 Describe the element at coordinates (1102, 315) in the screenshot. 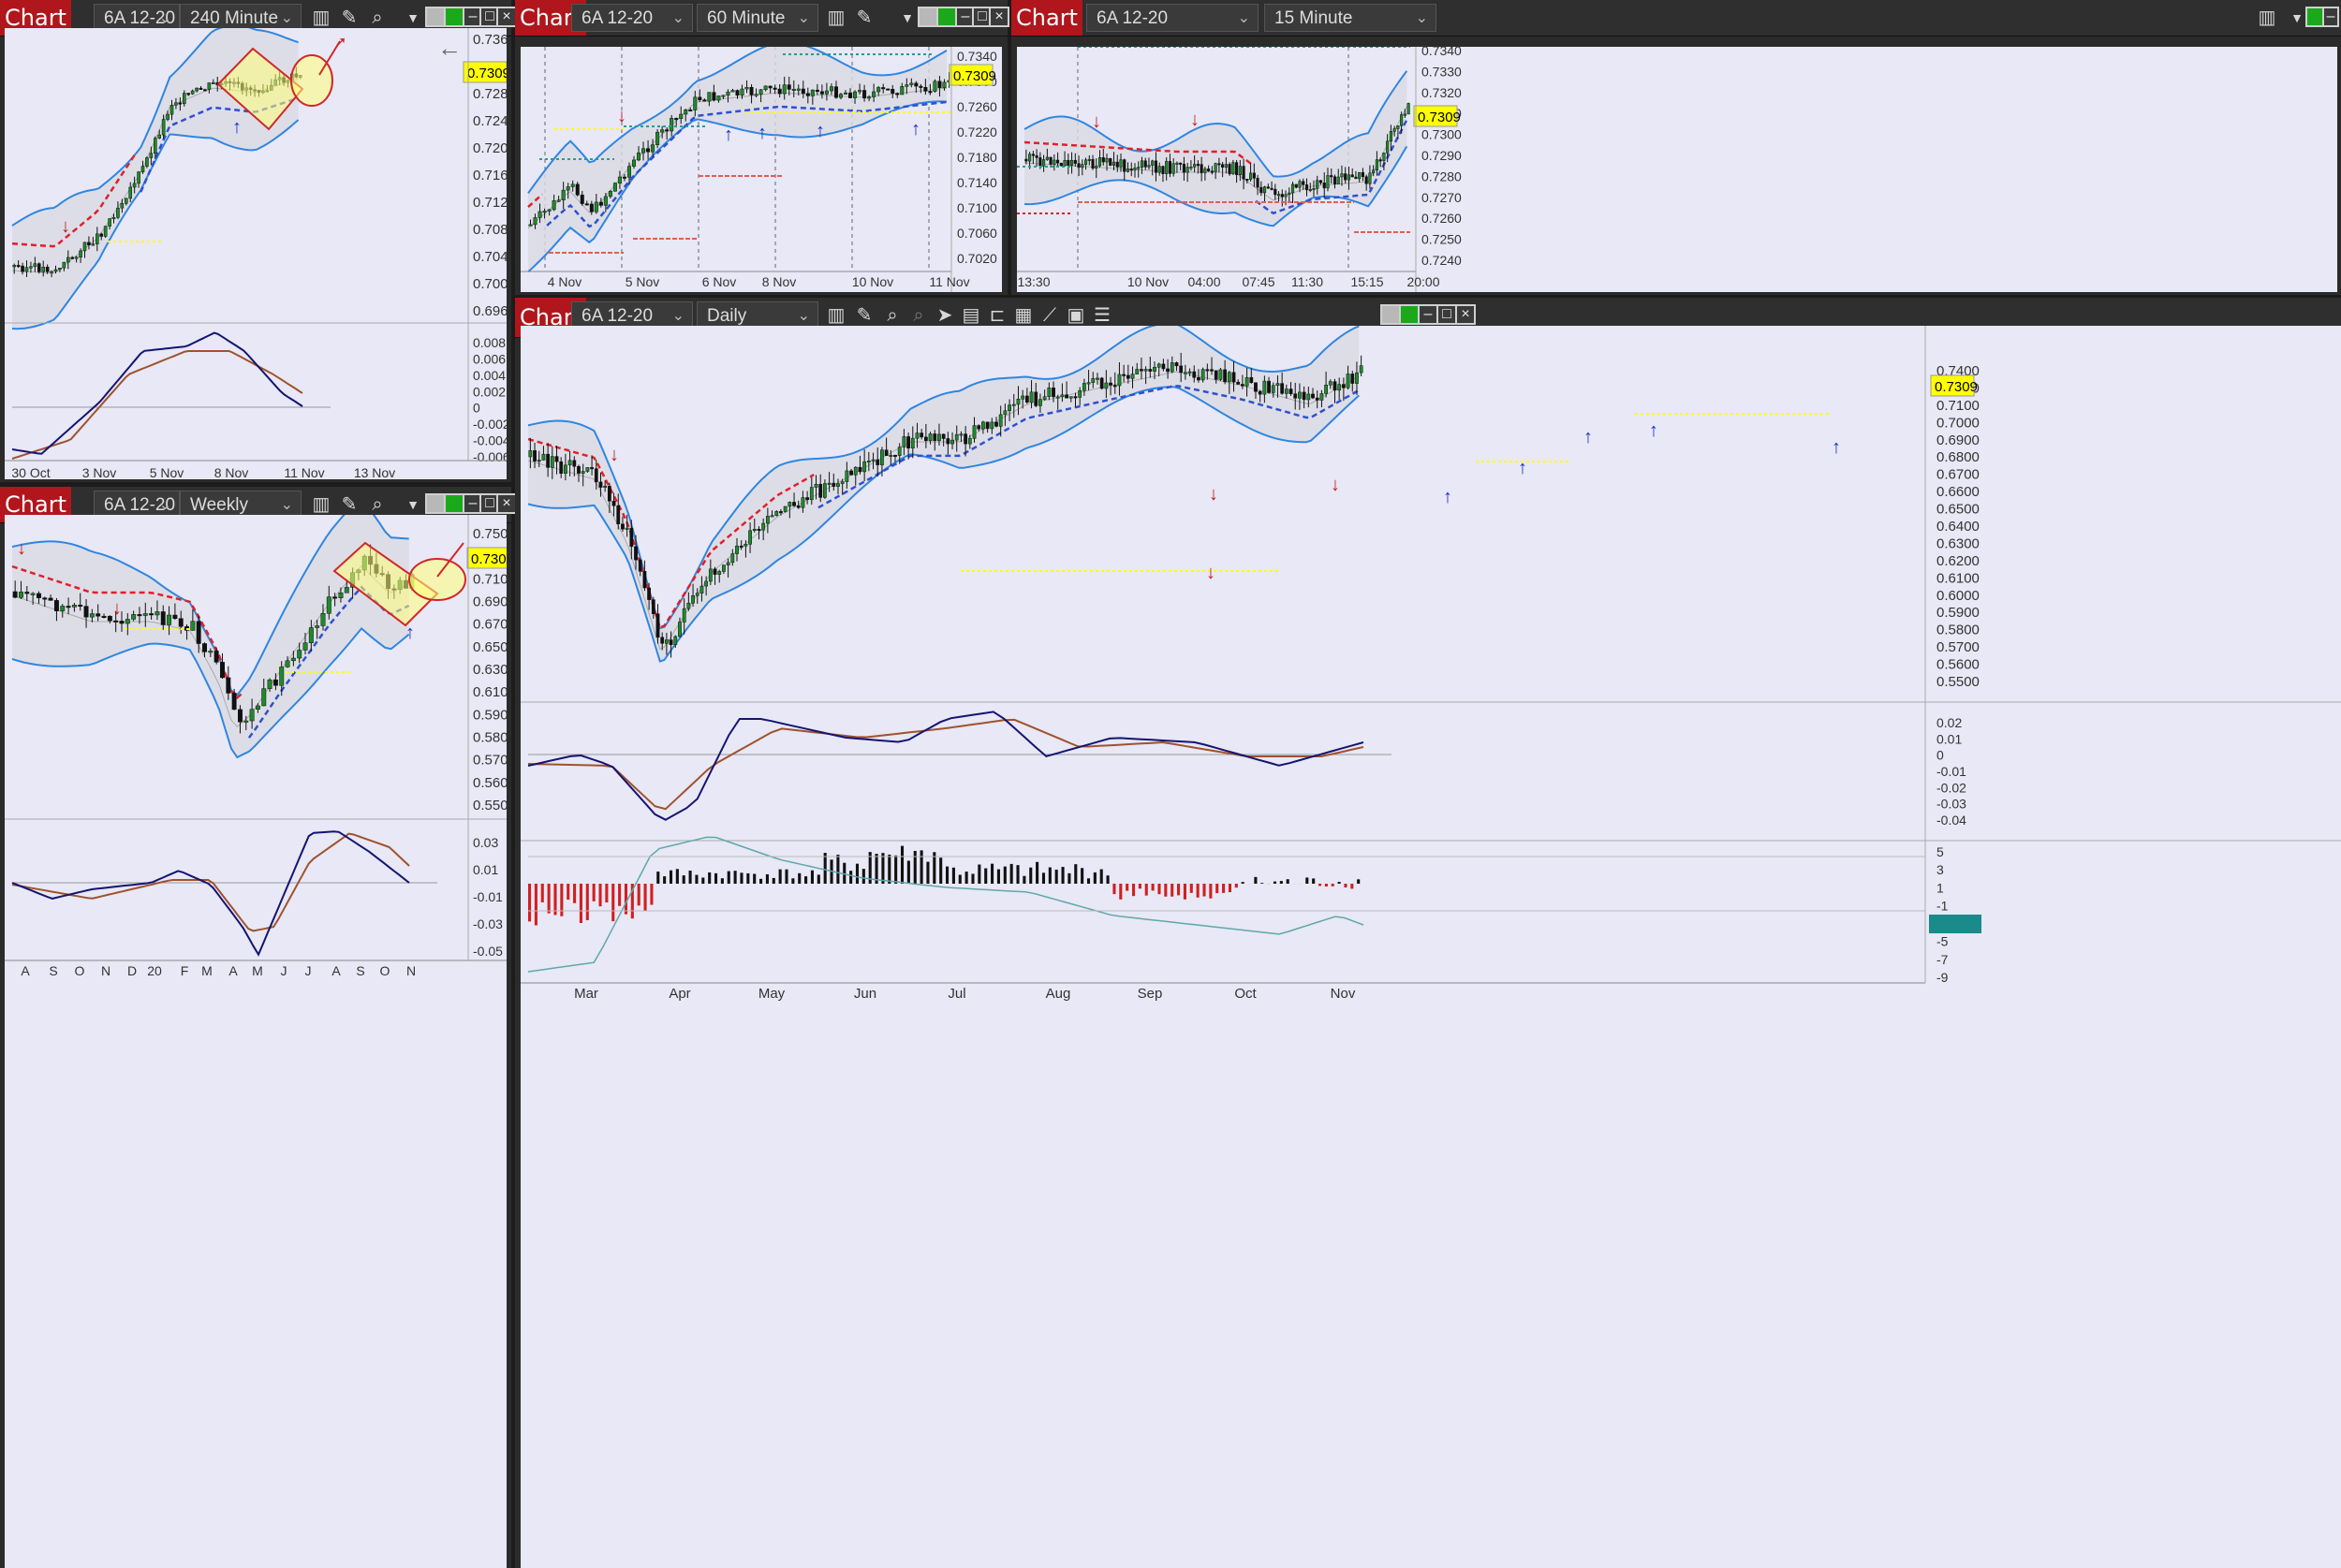

I see `list-icon: ☰` at that location.